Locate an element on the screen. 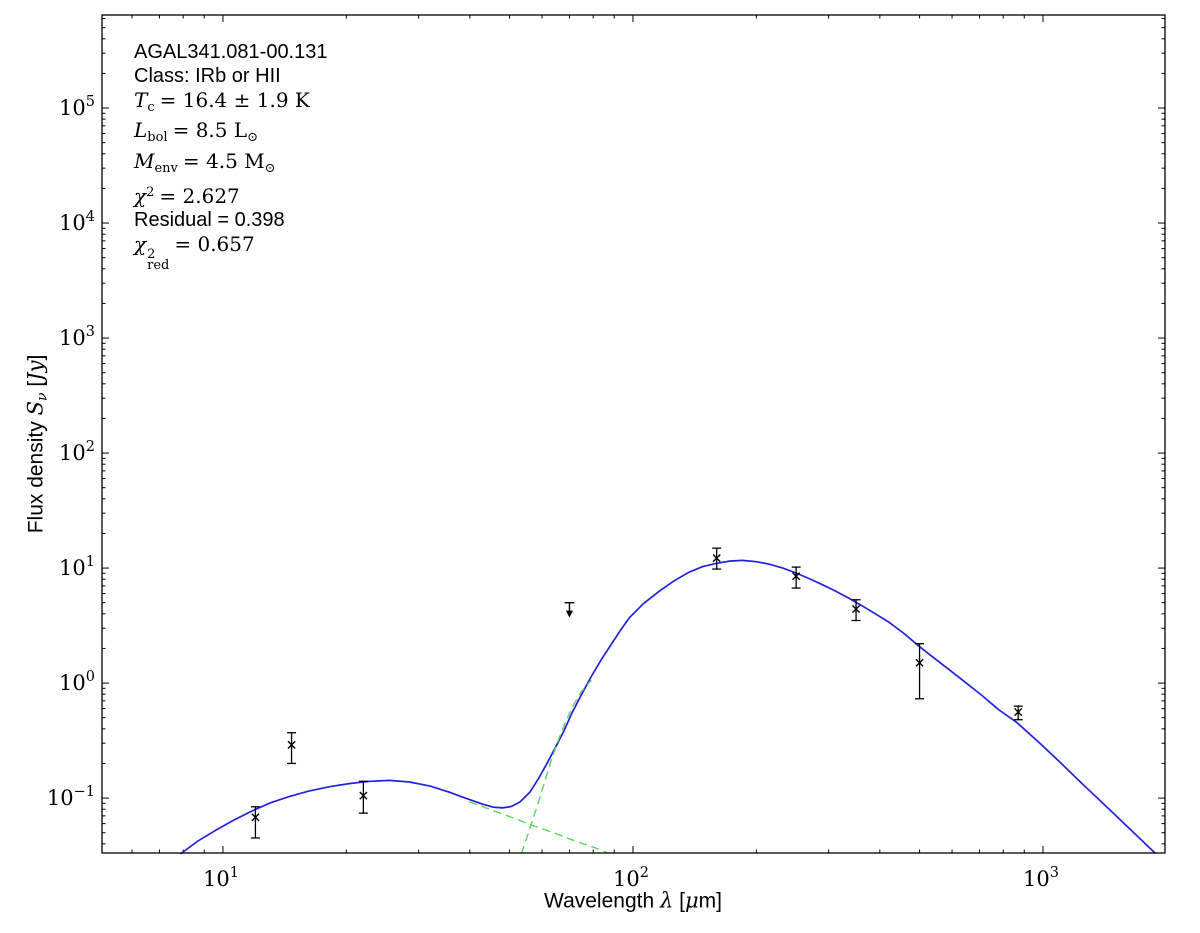 The image size is (1200, 933). chi2-line: χ2 = 2.627 is located at coordinates (187, 195).